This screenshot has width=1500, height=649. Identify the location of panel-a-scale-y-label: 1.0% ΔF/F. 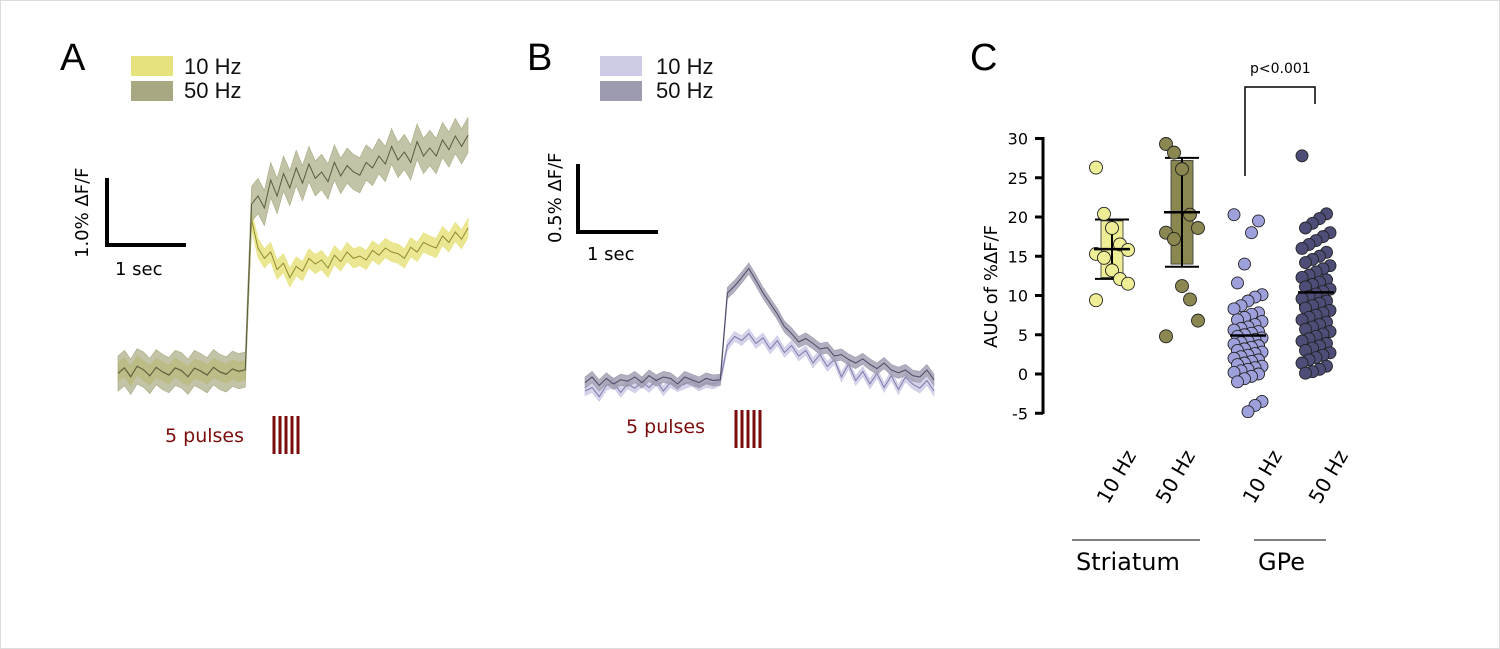
(82, 212).